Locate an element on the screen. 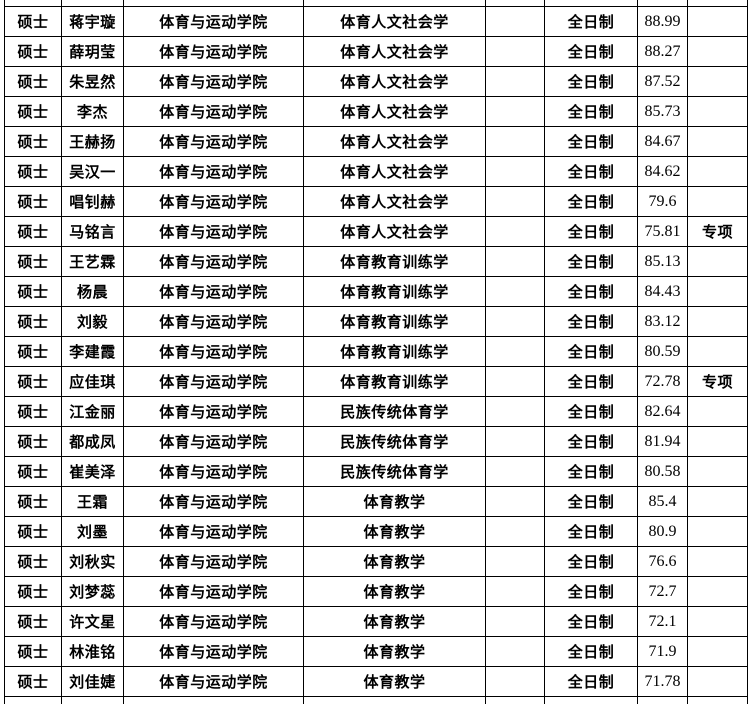 The image size is (751, 704). cell-name: 朱昱然 is located at coordinates (93, 81).